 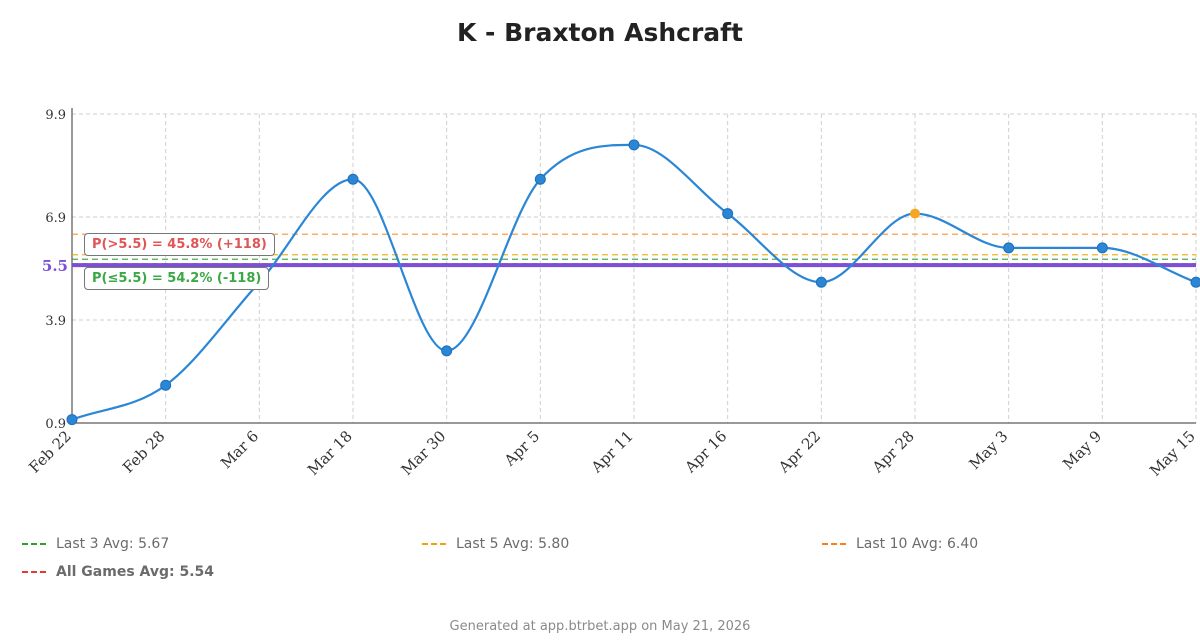 What do you see at coordinates (55, 218) in the screenshot?
I see `y-tick-label: 6.9` at bounding box center [55, 218].